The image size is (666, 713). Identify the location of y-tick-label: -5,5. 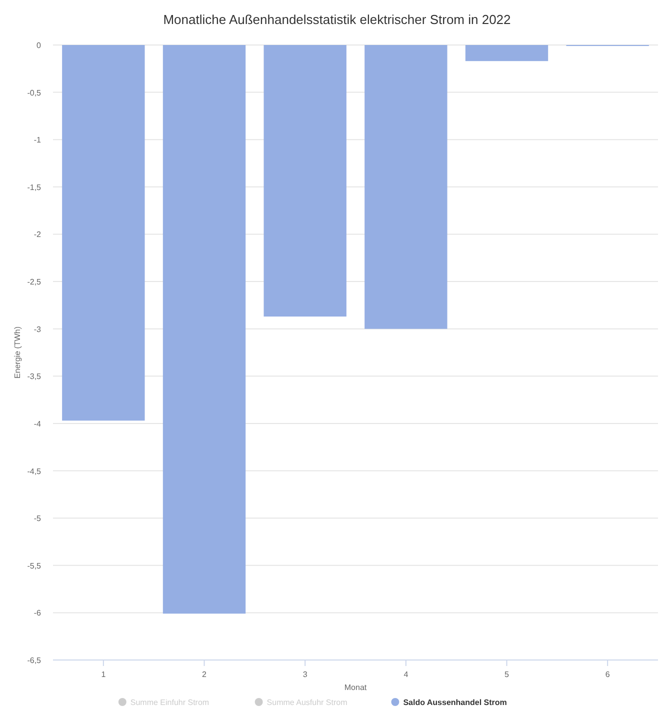
(34, 565).